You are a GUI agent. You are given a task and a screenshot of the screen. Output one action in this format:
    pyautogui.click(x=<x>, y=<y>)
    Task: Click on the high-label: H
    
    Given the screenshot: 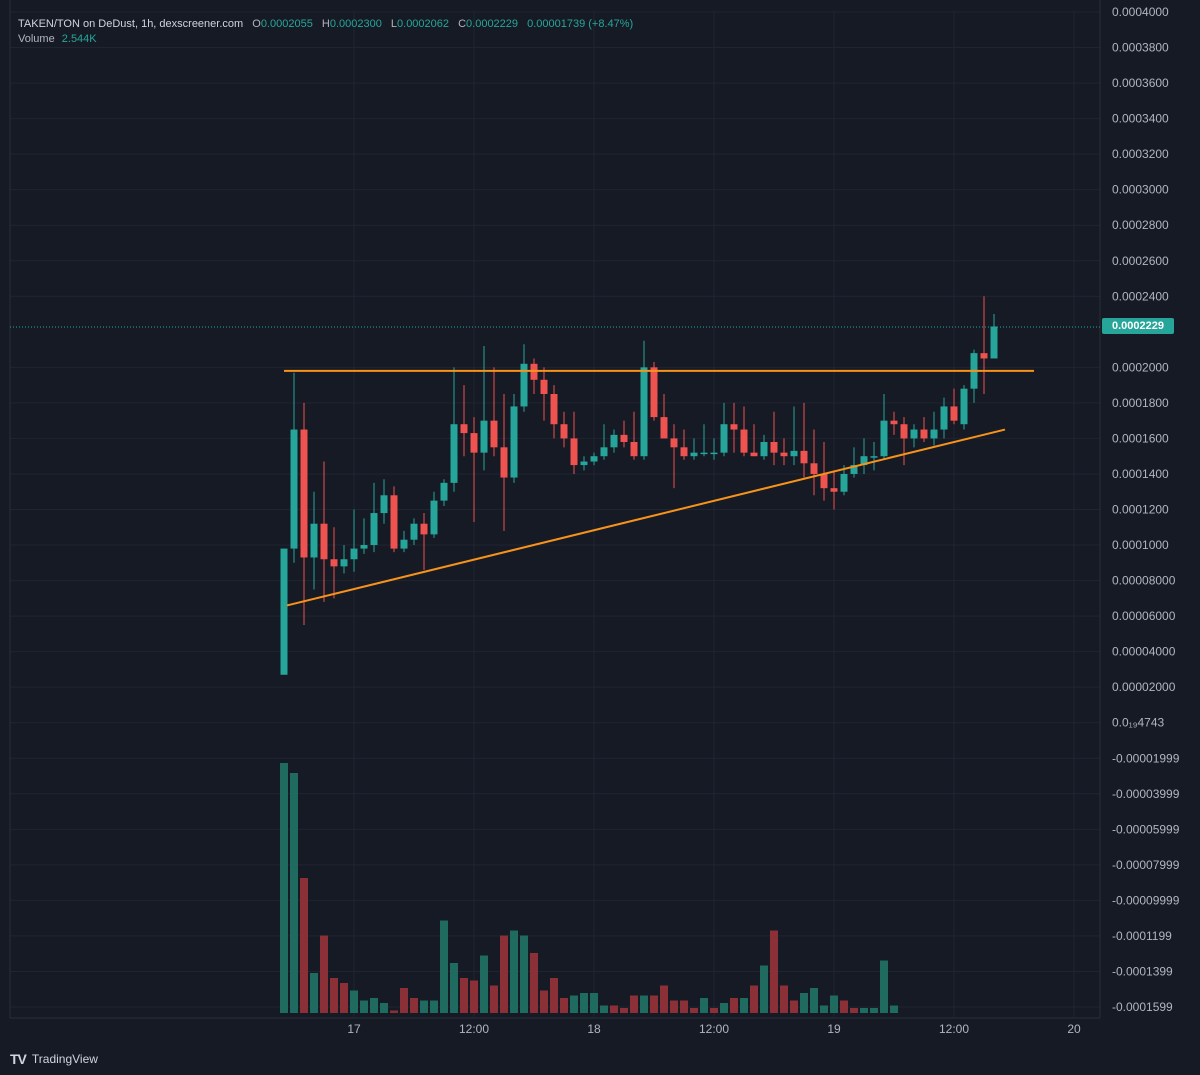 What is the action you would take?
    pyautogui.click(x=325, y=24)
    